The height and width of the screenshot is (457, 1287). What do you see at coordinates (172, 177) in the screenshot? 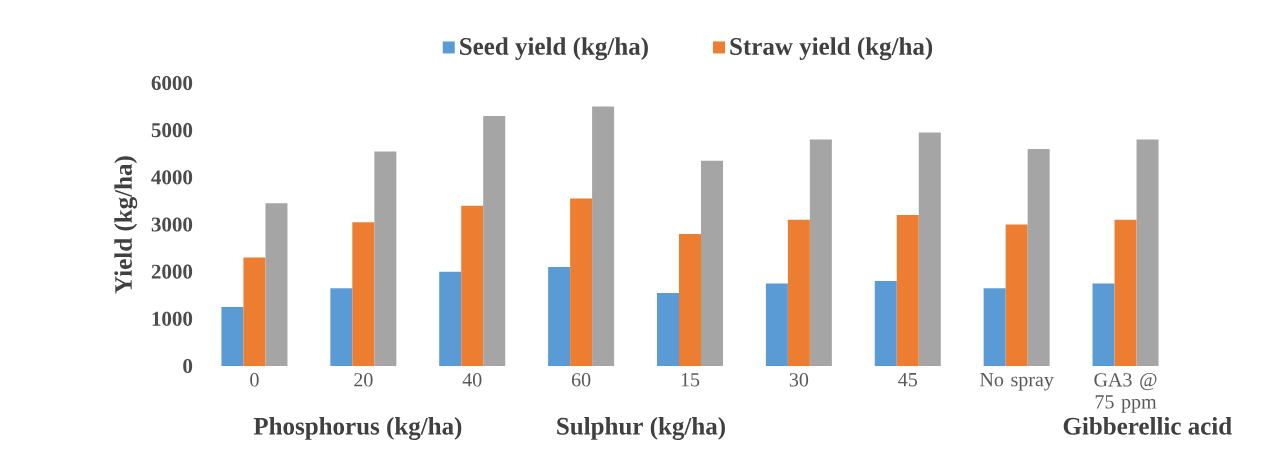
I see `y-tick-label: 4000` at bounding box center [172, 177].